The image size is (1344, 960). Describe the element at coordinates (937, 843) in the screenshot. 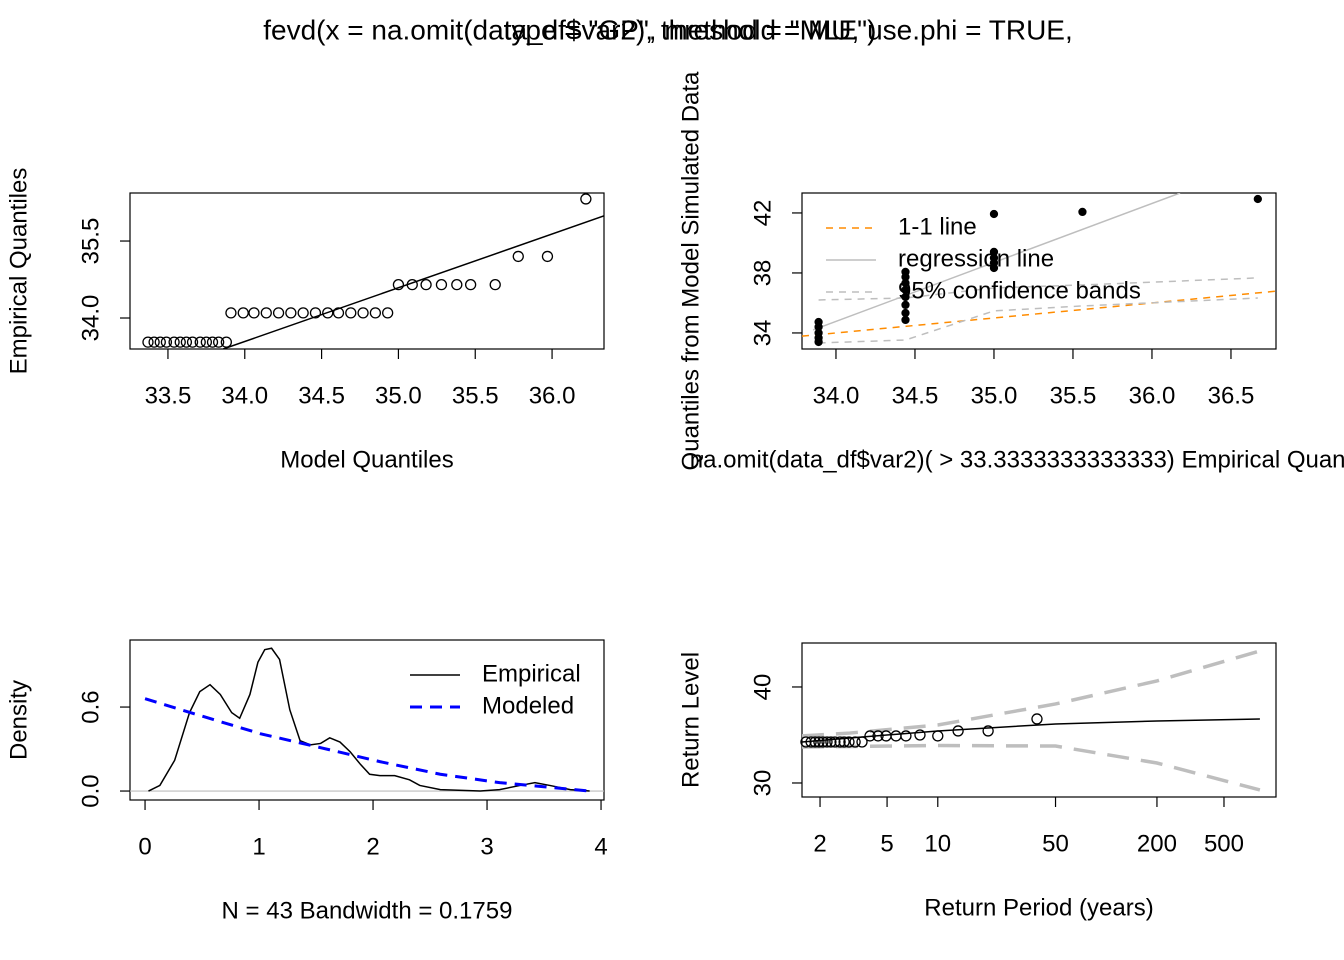

I see `x-tick-label: 10` at that location.